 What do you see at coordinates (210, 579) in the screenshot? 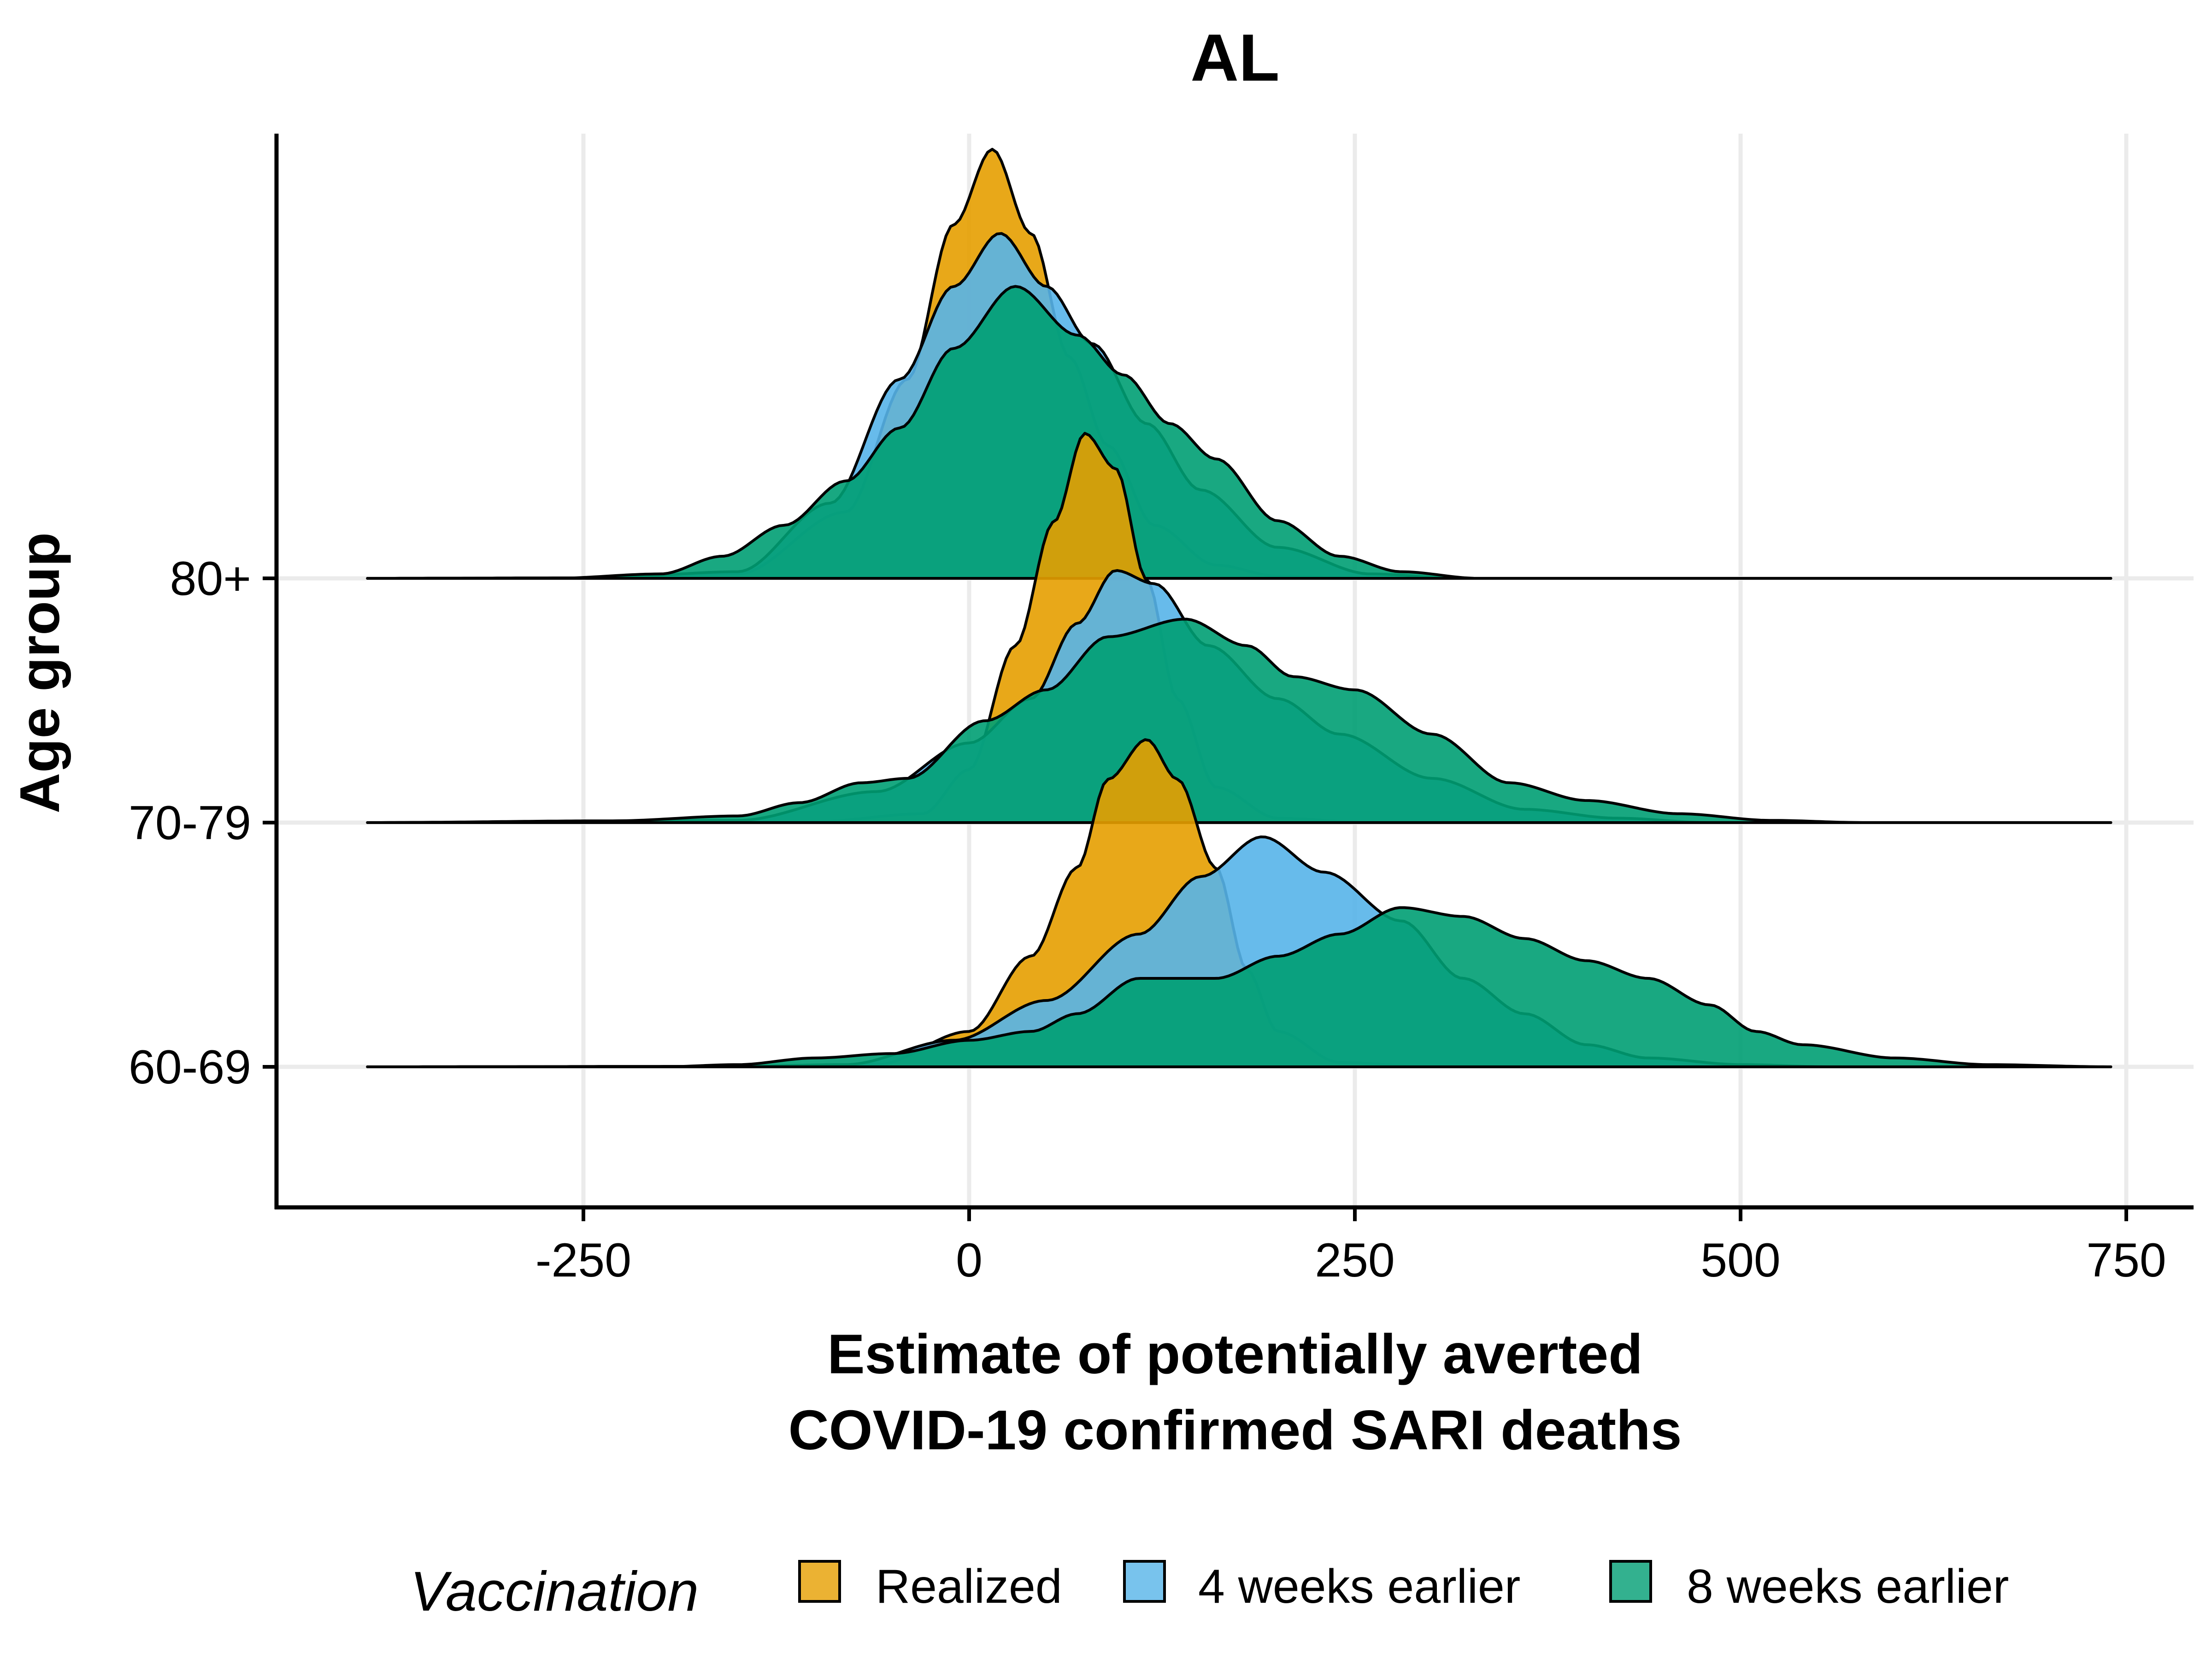
I see `y-tick-label-80: 80+` at bounding box center [210, 579].